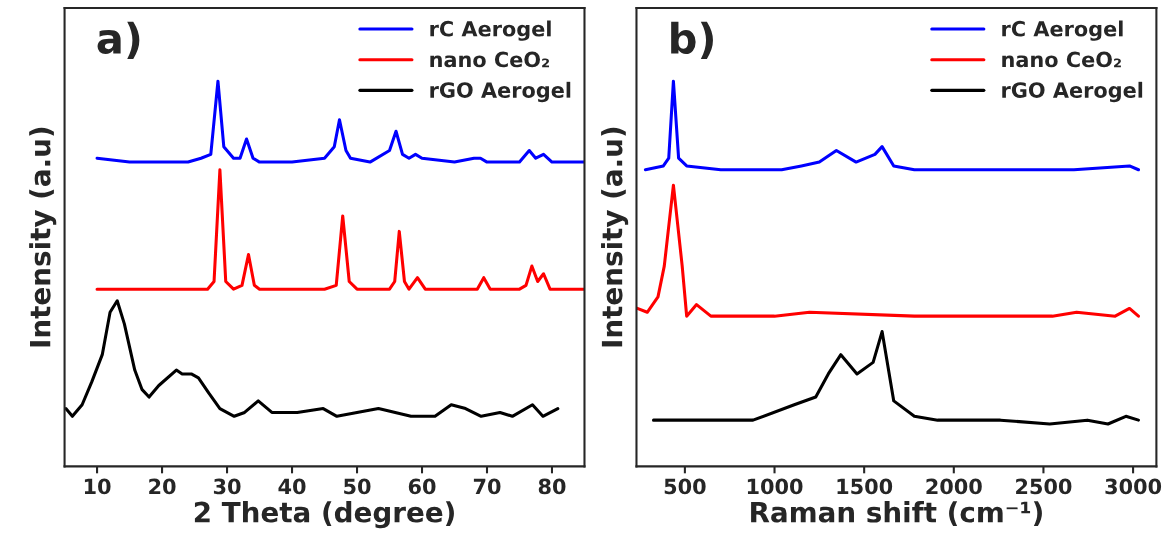  I want to click on text: a), so click(118, 40).